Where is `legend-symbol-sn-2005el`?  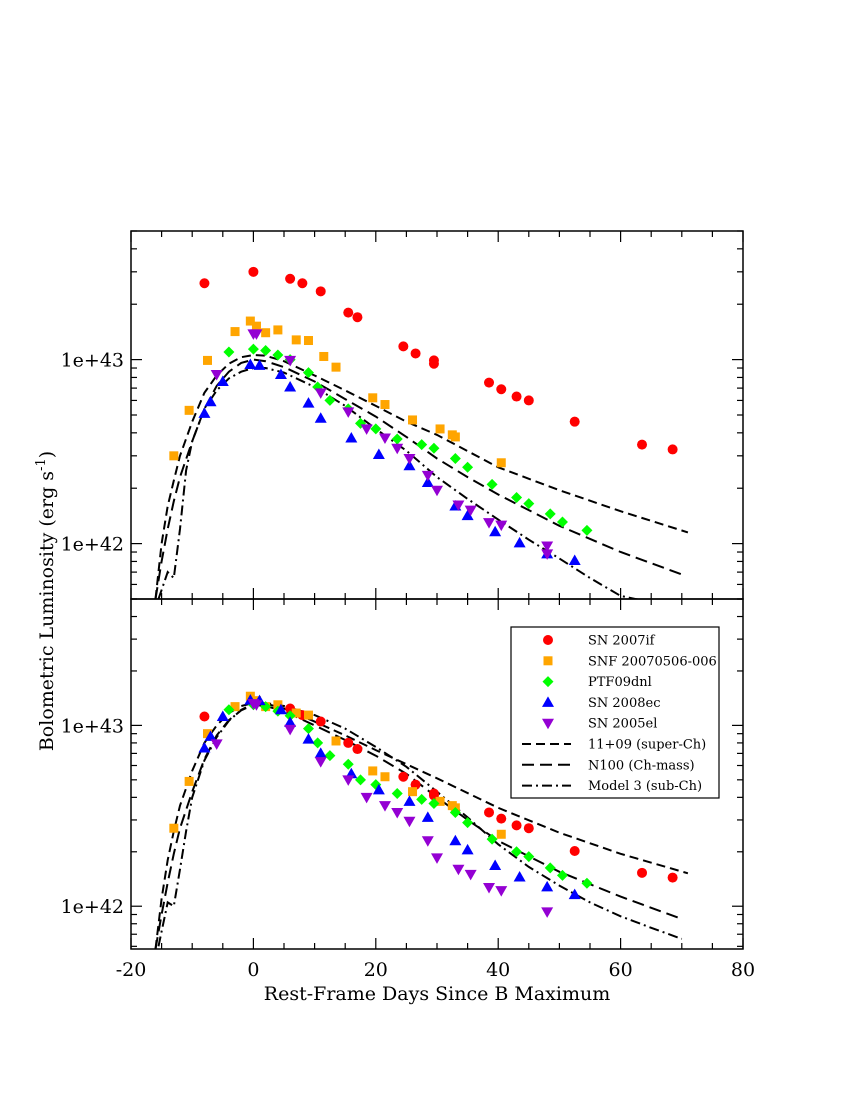
legend-symbol-sn-2005el is located at coordinates (548, 724).